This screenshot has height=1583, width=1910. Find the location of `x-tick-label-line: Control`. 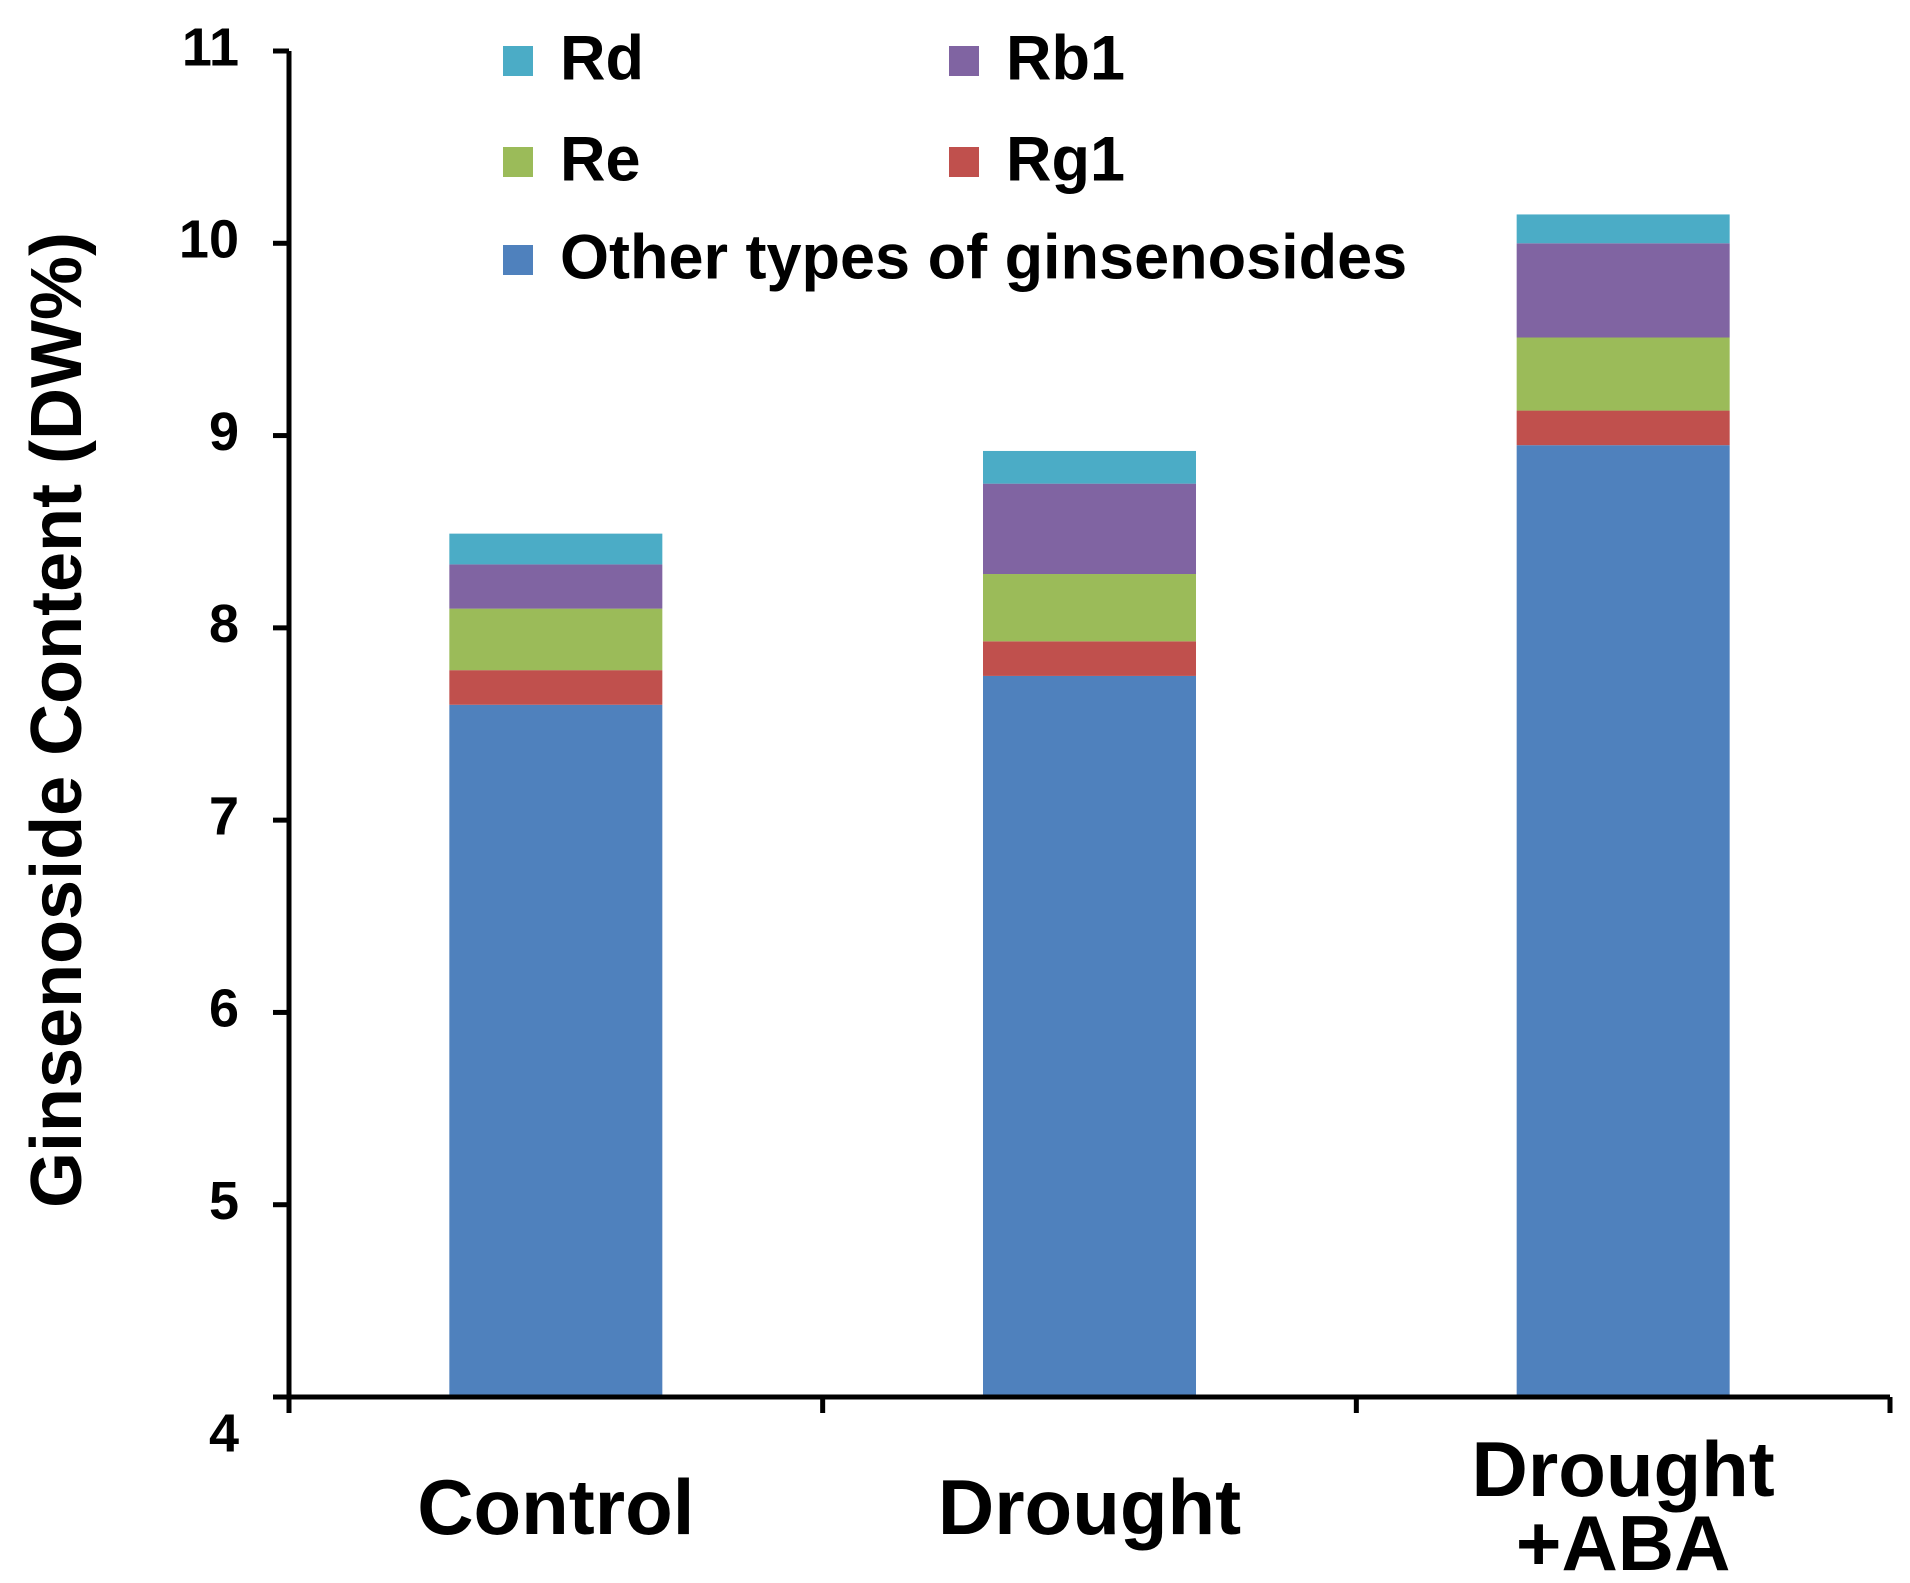

x-tick-label-line: Control is located at coordinates (555, 1507).